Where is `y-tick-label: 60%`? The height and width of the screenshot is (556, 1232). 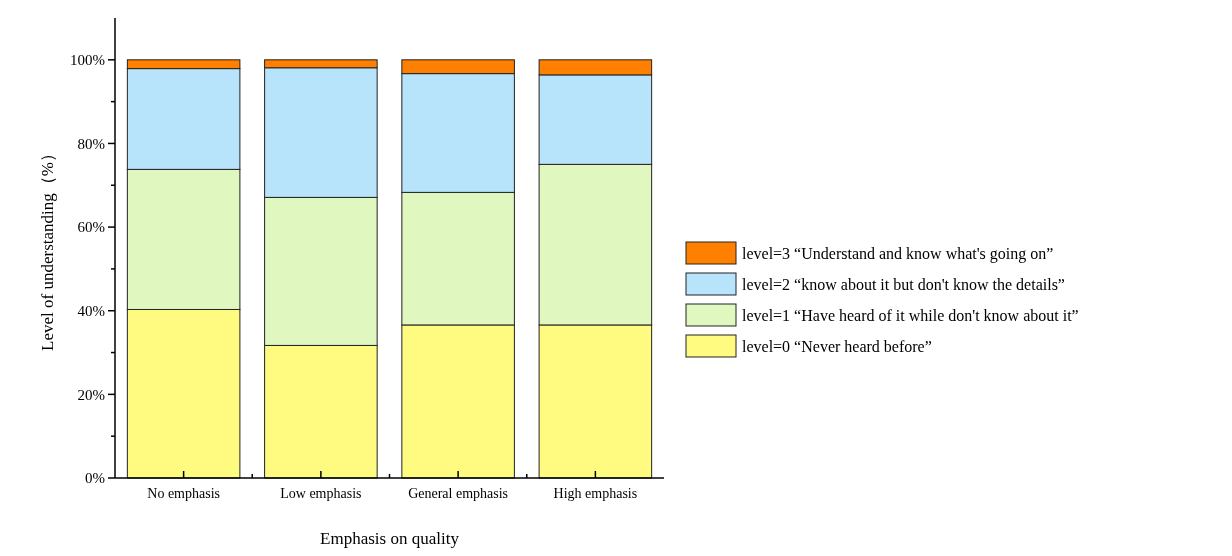 y-tick-label: 60% is located at coordinates (91, 227).